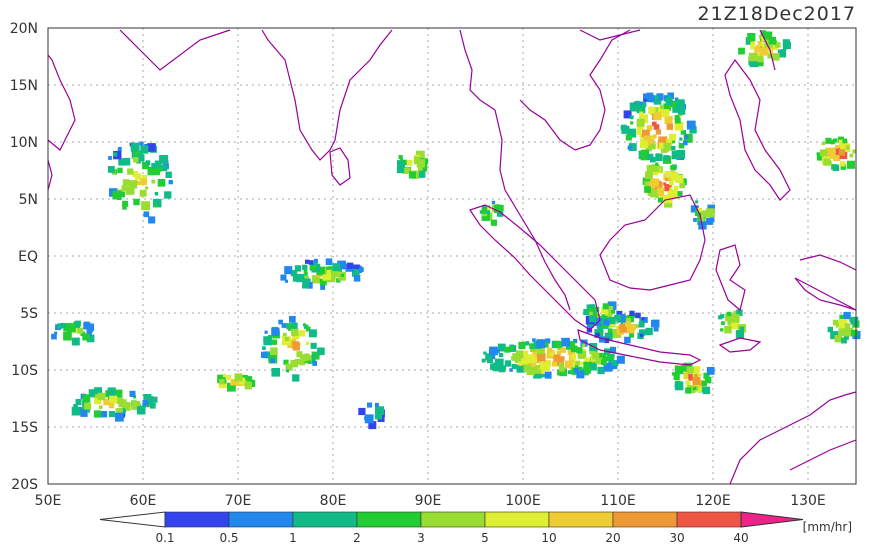 Image resolution: width=880 pixels, height=544 pixels. Describe the element at coordinates (24, 29) in the screenshot. I see `latitude-label: 20N` at that location.